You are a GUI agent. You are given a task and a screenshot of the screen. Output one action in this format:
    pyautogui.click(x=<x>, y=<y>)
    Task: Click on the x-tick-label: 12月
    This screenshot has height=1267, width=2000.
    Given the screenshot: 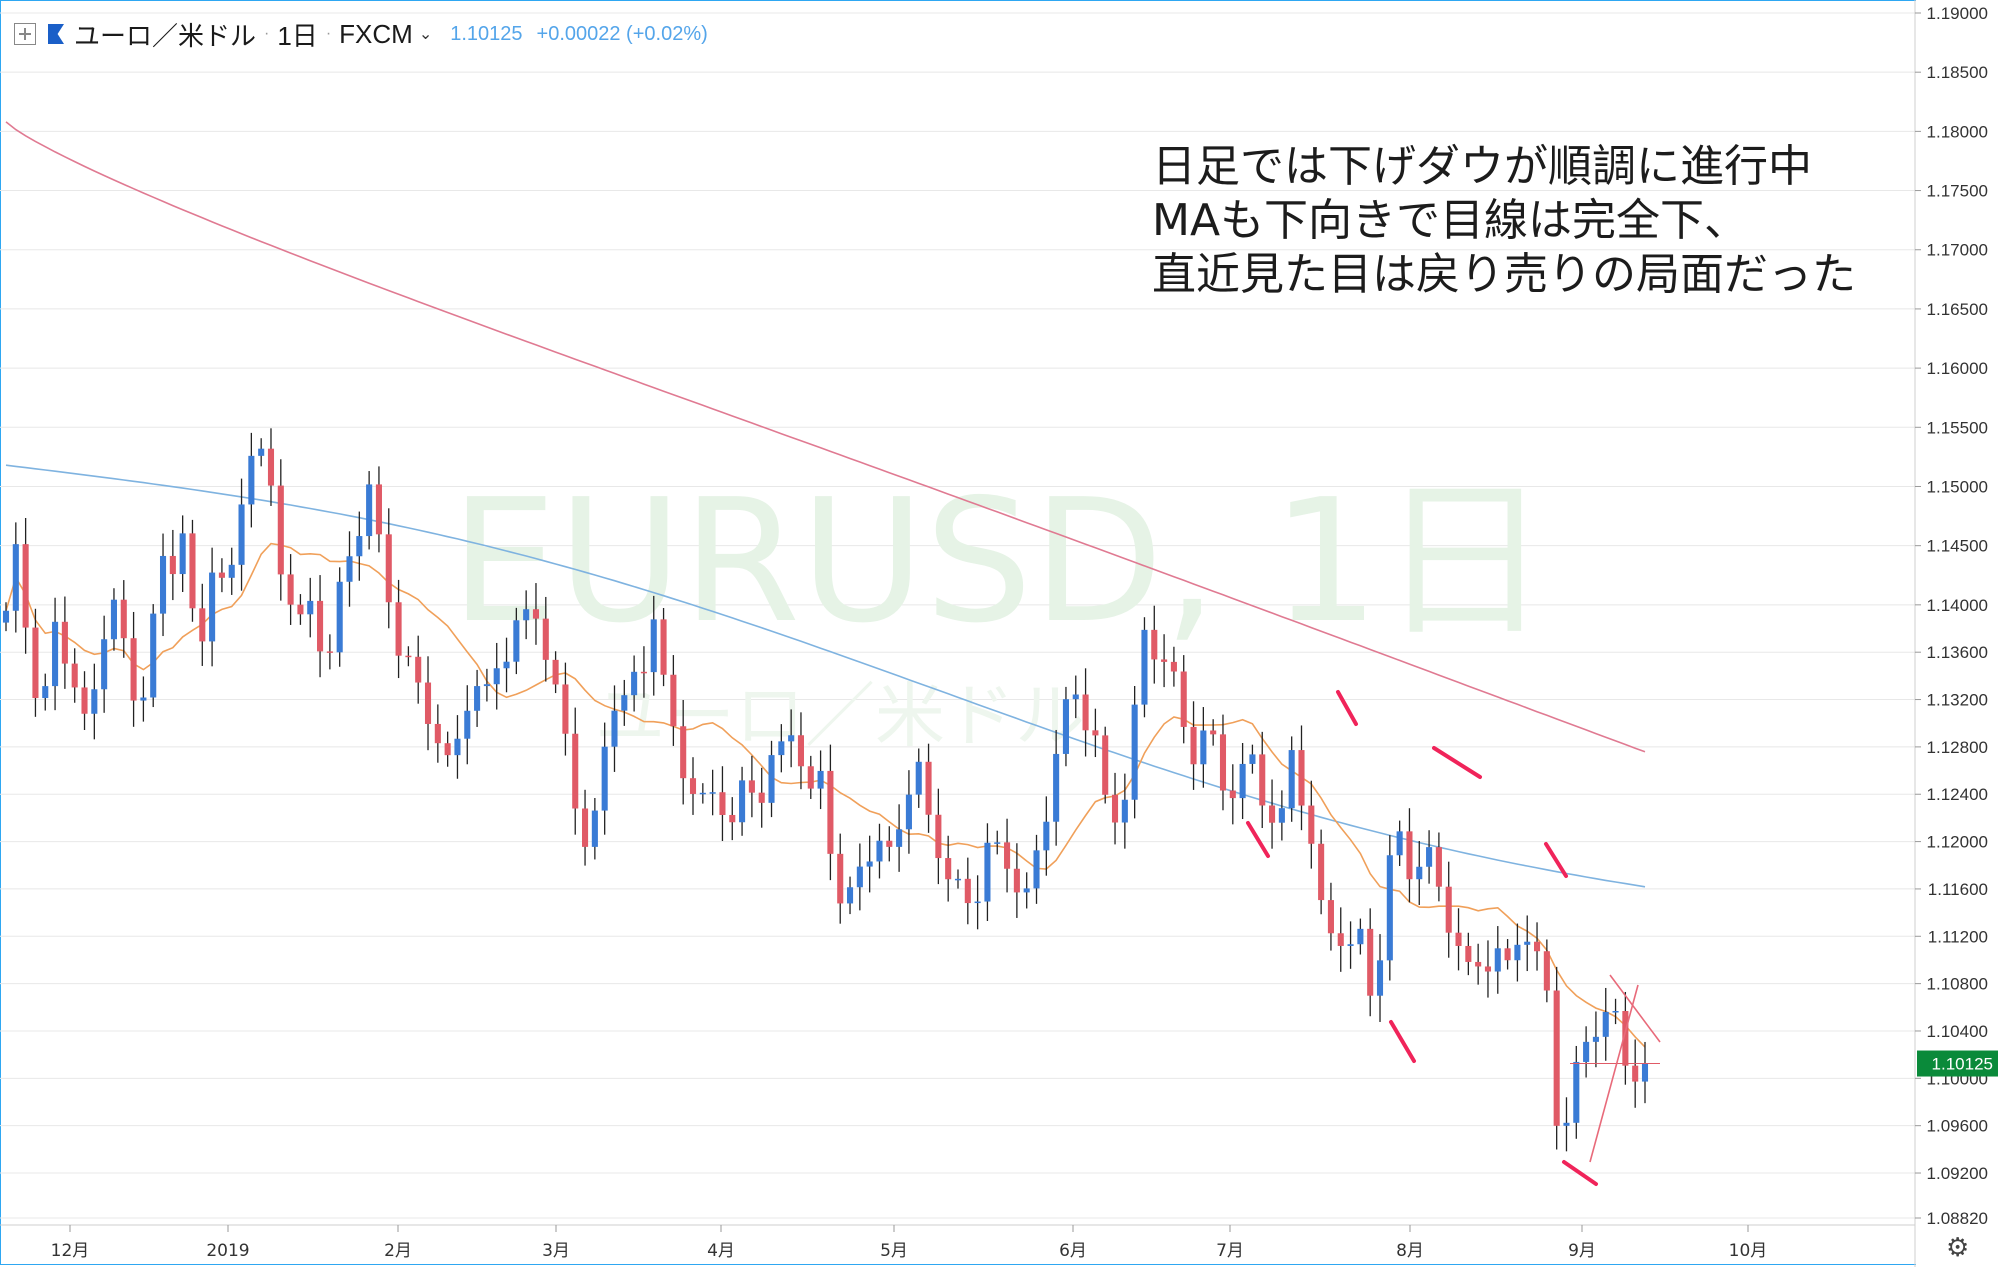 What is the action you would take?
    pyautogui.click(x=70, y=1251)
    